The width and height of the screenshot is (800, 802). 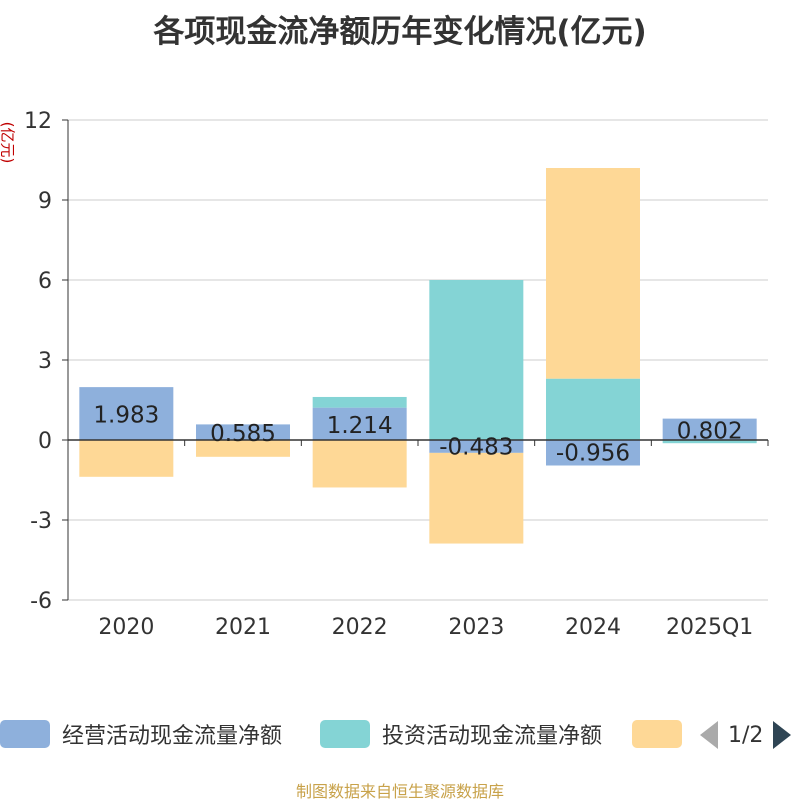 What do you see at coordinates (476, 627) in the screenshot?
I see `x-tick-label: 2023` at bounding box center [476, 627].